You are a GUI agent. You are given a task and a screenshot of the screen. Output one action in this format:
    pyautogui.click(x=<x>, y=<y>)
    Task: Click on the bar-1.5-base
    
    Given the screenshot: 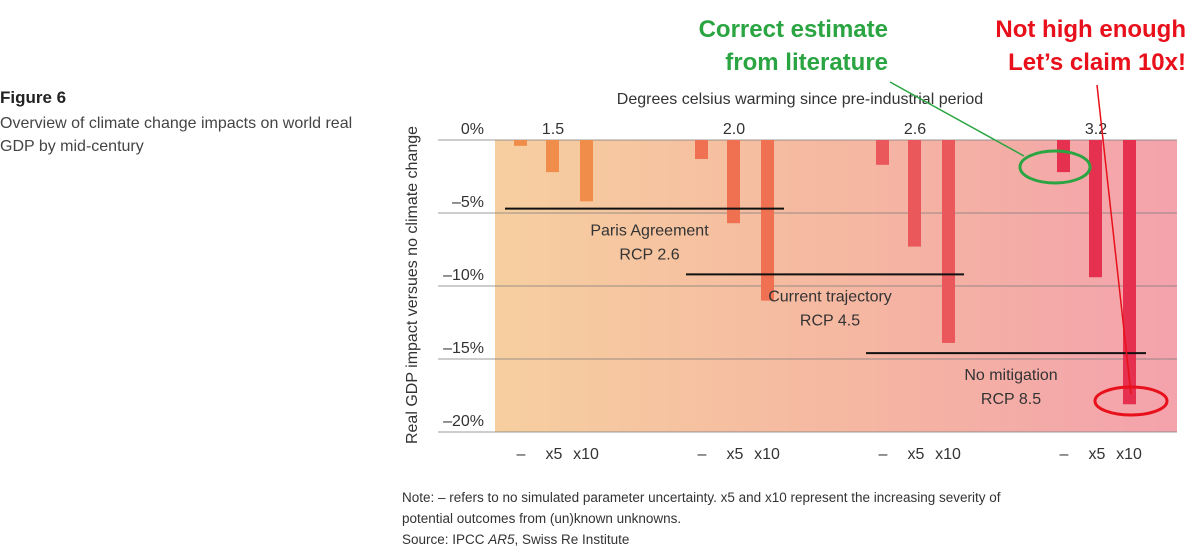 What is the action you would take?
    pyautogui.click(x=520, y=143)
    